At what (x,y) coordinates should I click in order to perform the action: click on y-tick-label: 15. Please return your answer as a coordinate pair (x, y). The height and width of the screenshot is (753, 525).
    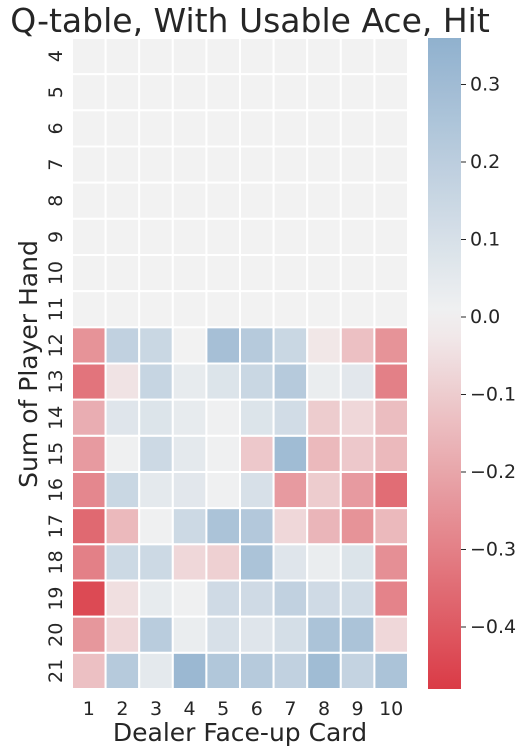
    Looking at the image, I should click on (56, 454).